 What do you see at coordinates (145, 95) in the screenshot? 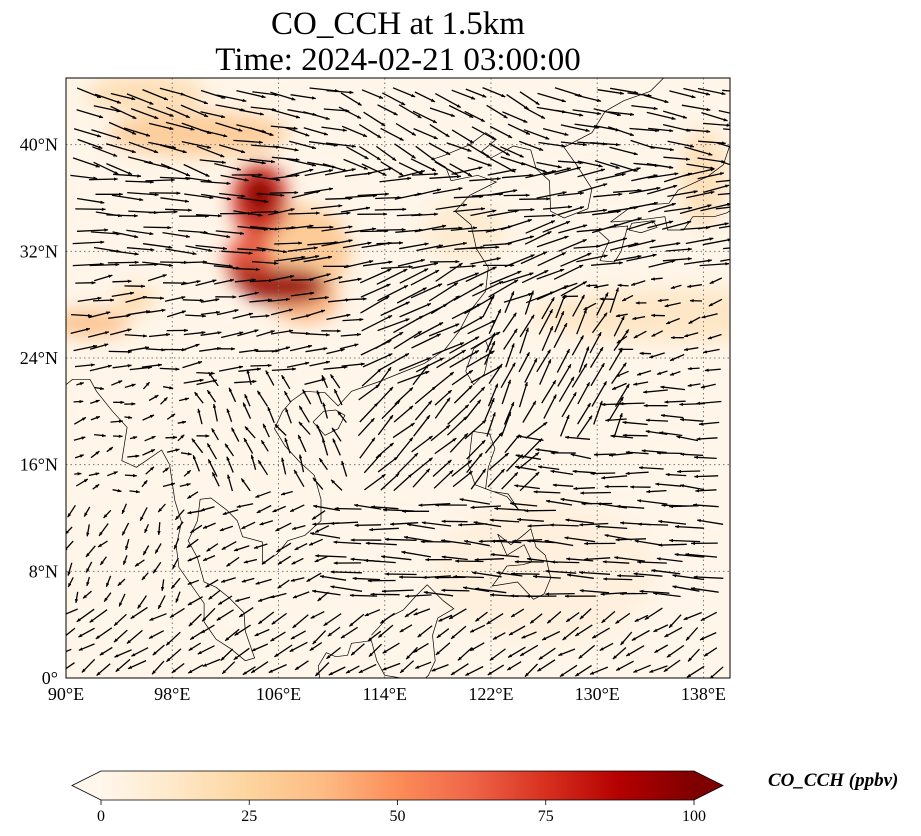
I see `concentration-blob` at bounding box center [145, 95].